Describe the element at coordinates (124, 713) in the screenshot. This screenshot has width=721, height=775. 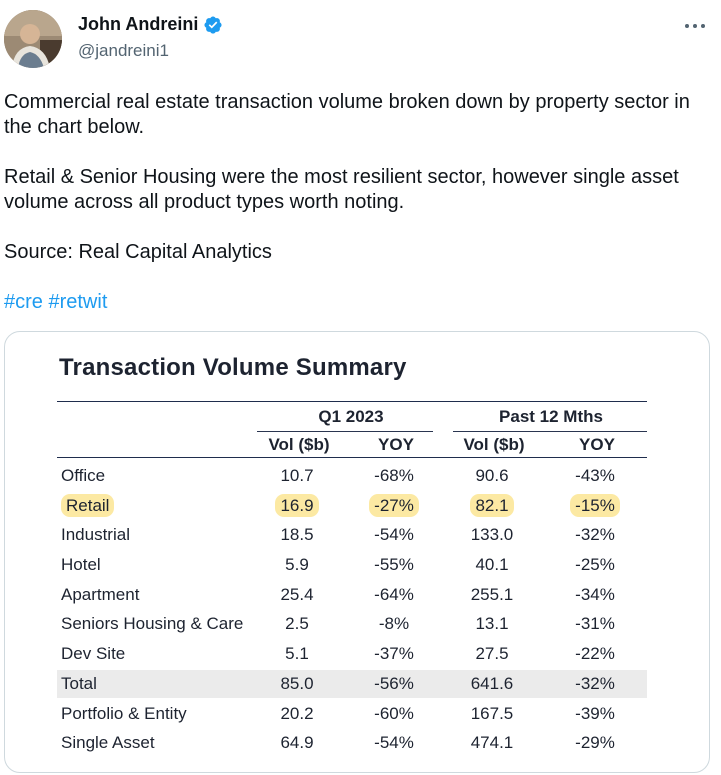
I see `row-label-text: Portfolio & Entity` at that location.